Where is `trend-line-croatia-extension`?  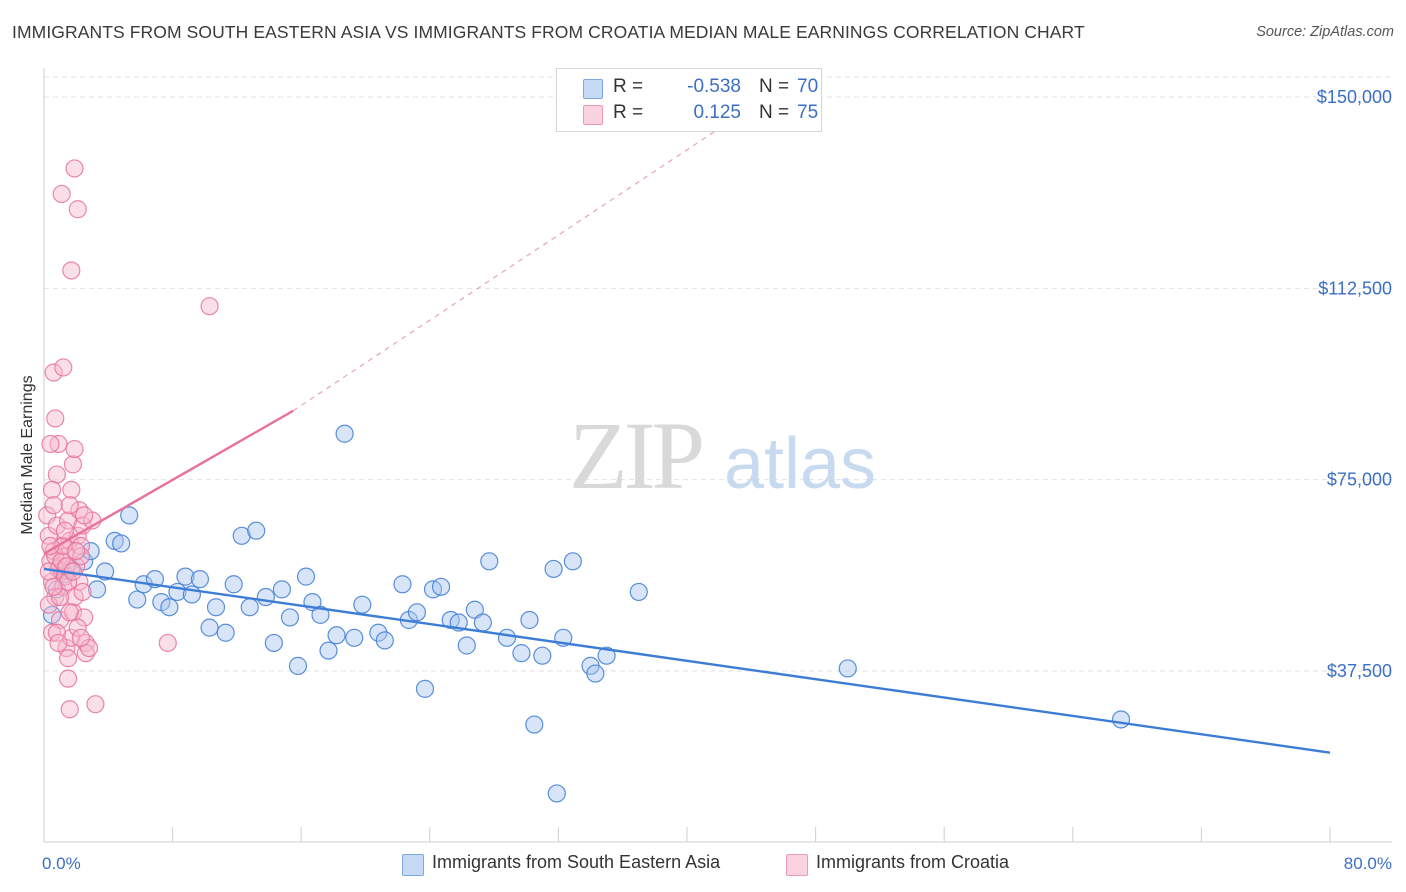 trend-line-croatia-extension is located at coordinates (522, 259).